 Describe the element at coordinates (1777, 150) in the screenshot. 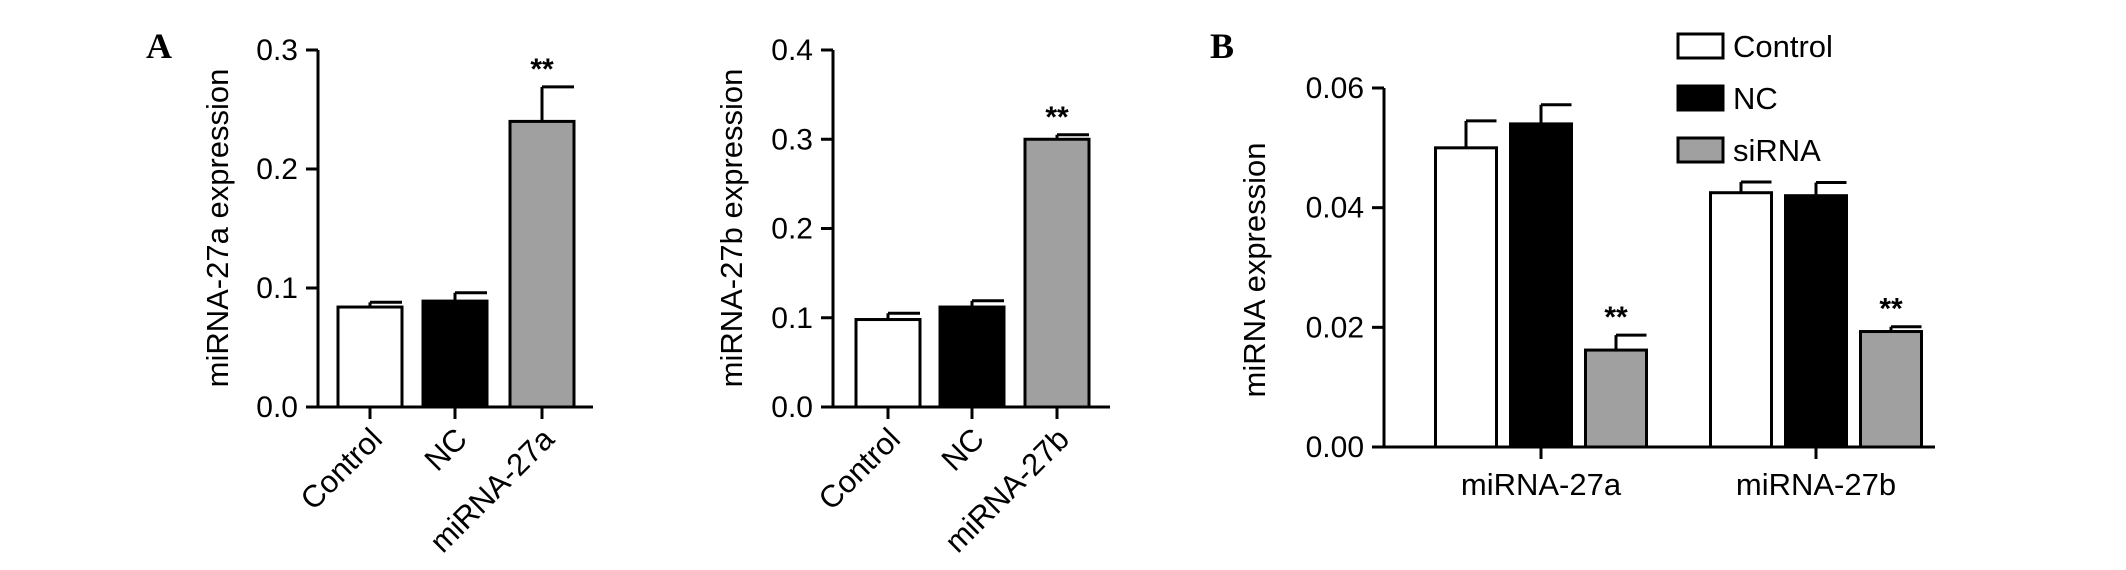

I see `legend-label-sirna: siRNA` at that location.